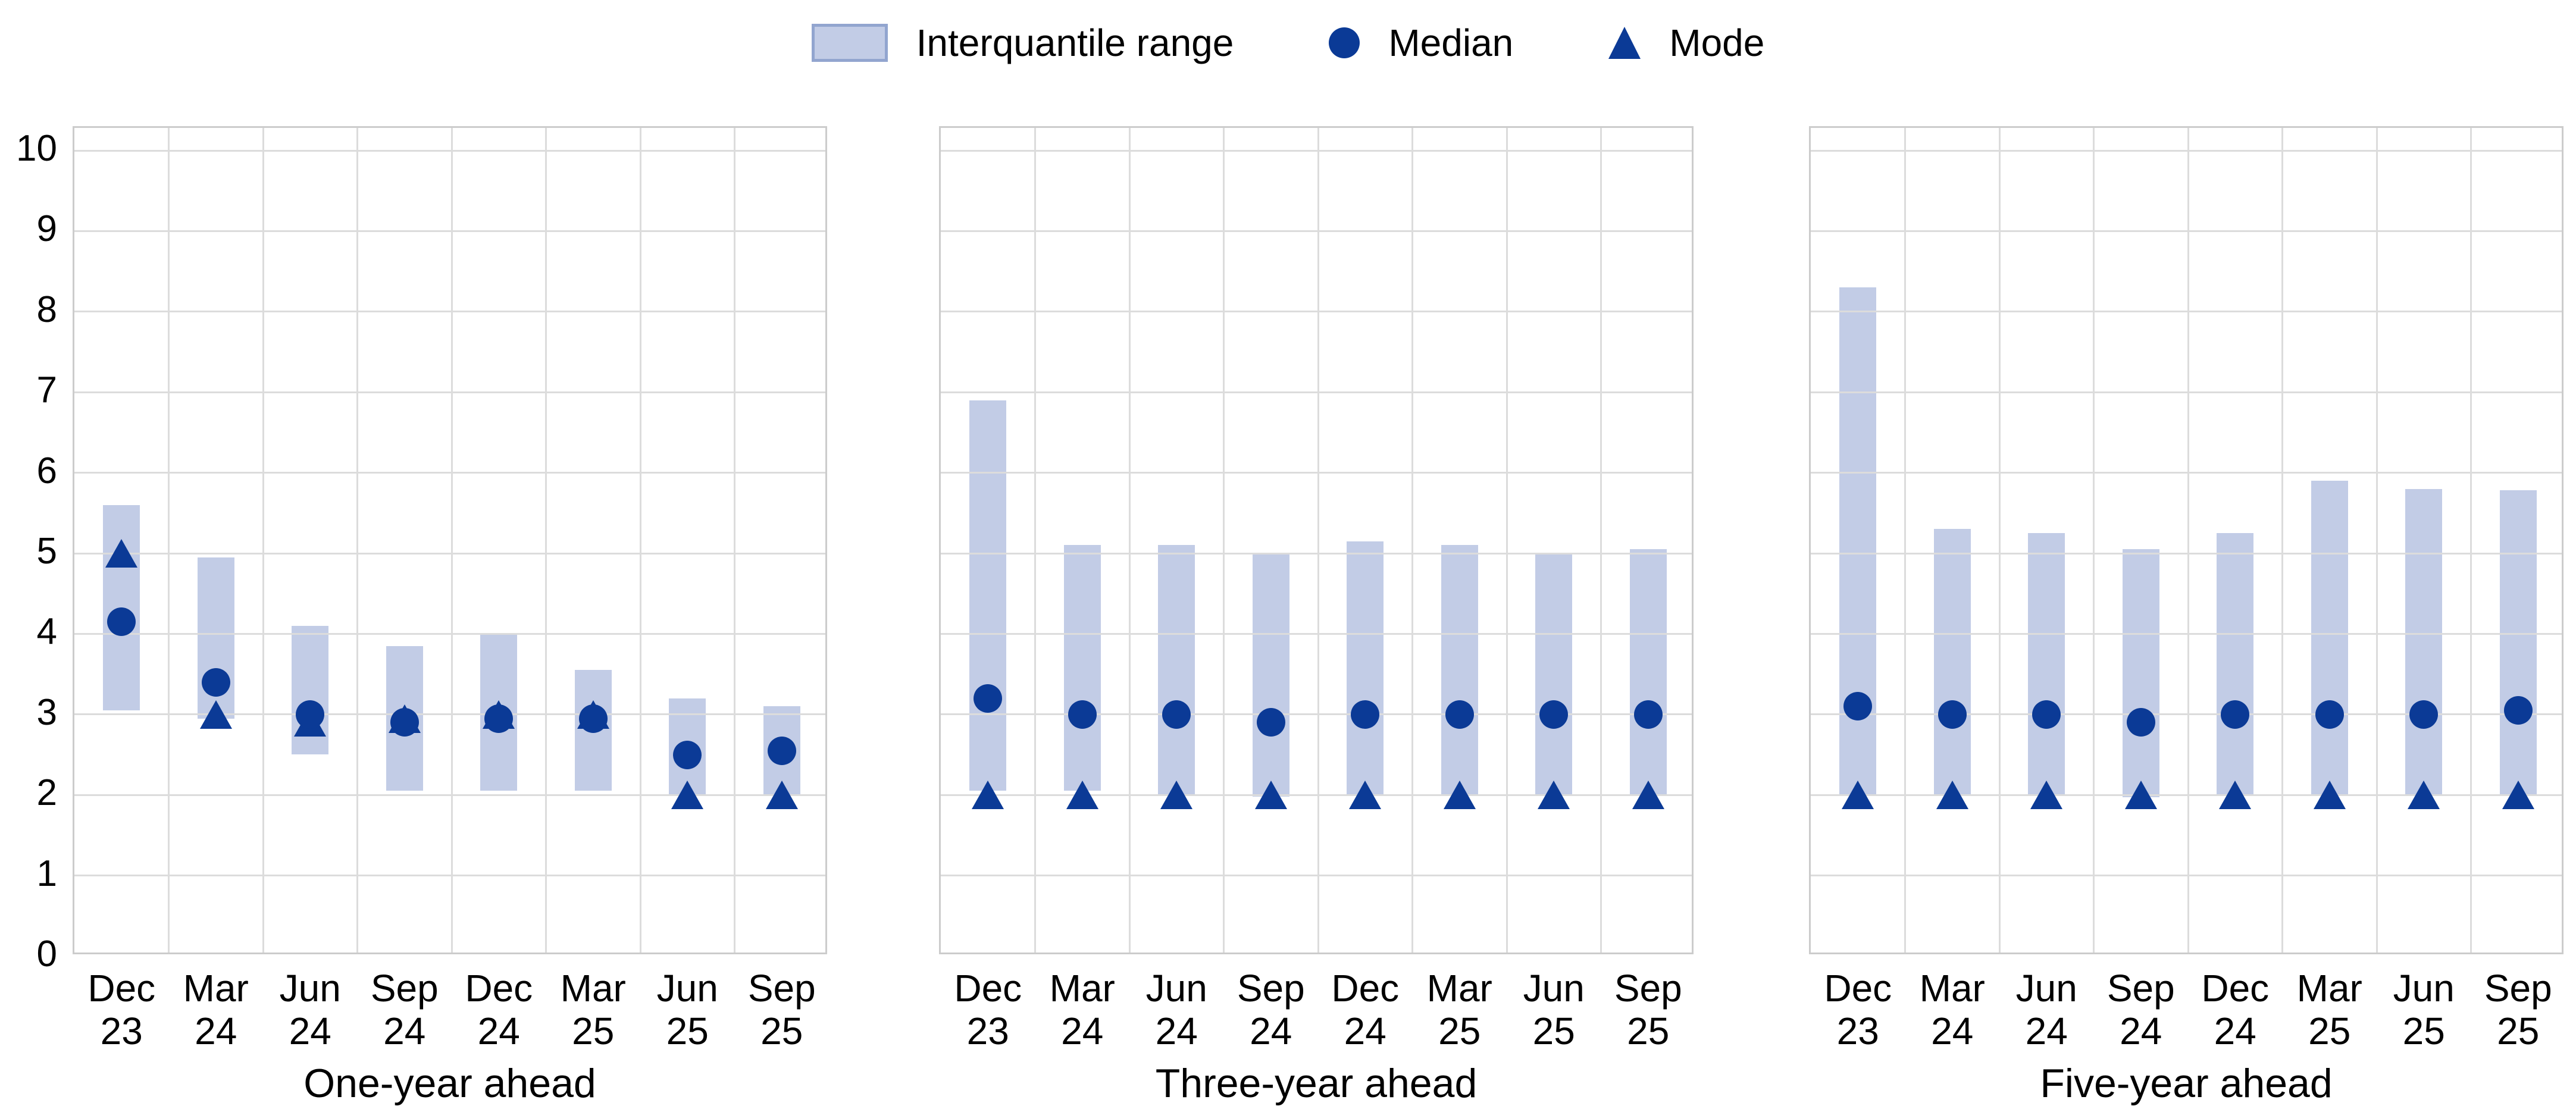 The height and width of the screenshot is (1106, 2576). I want to click on y-tick-label: 6, so click(46, 470).